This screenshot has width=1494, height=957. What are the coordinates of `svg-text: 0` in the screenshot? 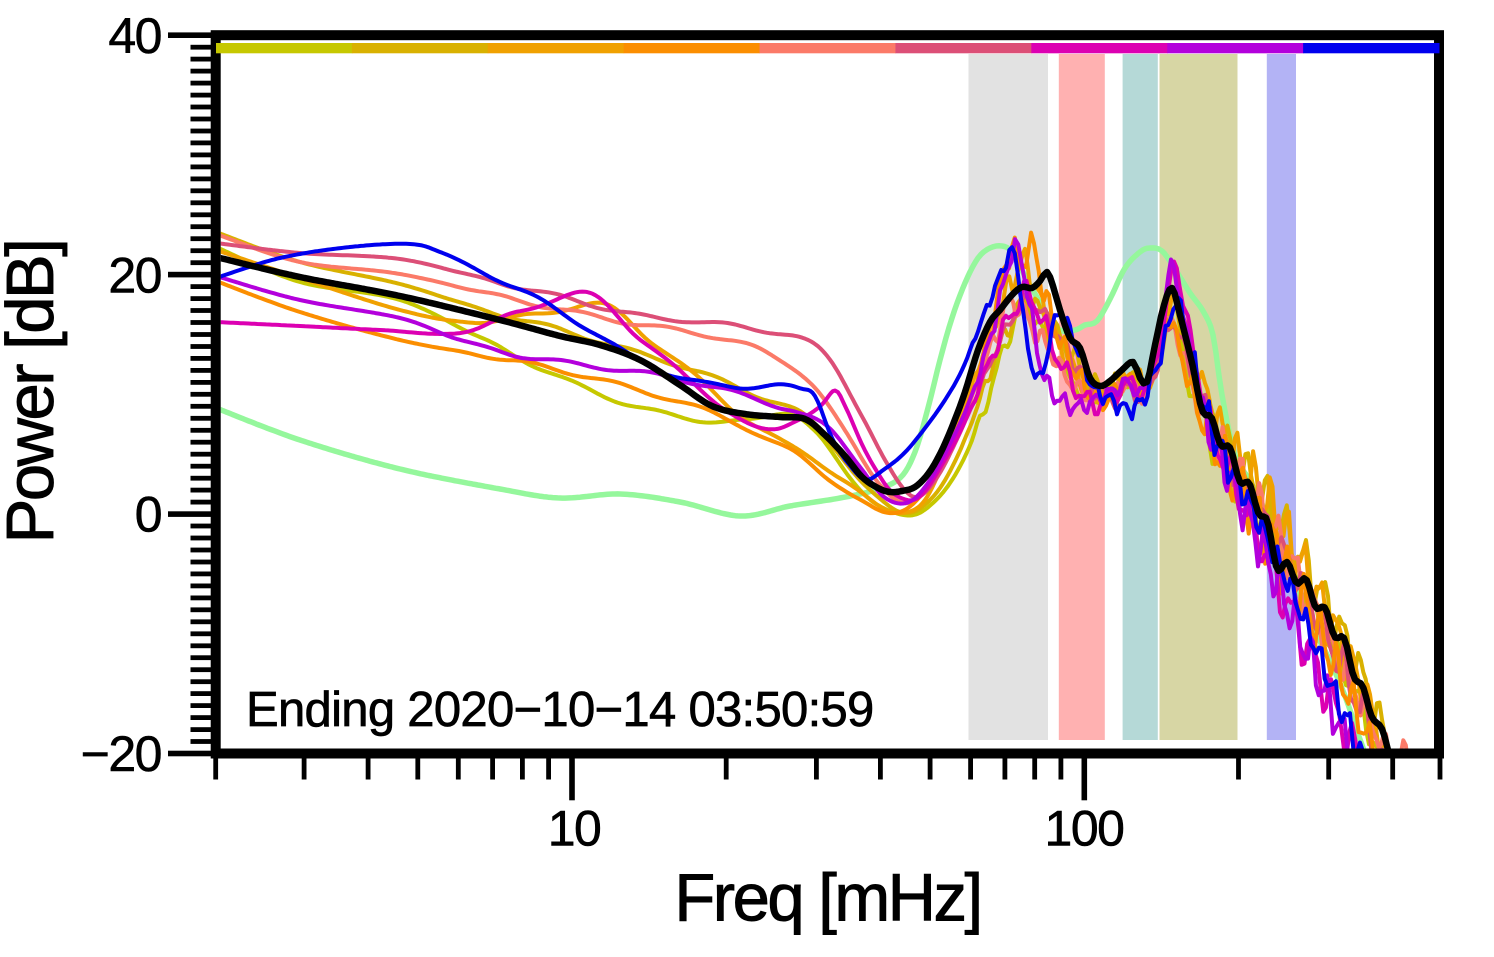 It's located at (148, 515).